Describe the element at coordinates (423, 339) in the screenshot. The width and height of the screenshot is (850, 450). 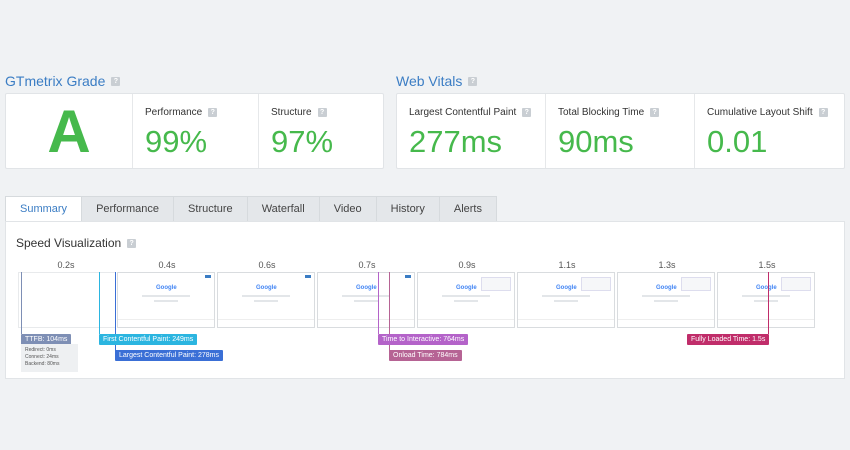
I see `tti-tag: Time to Interactive: 764ms` at that location.